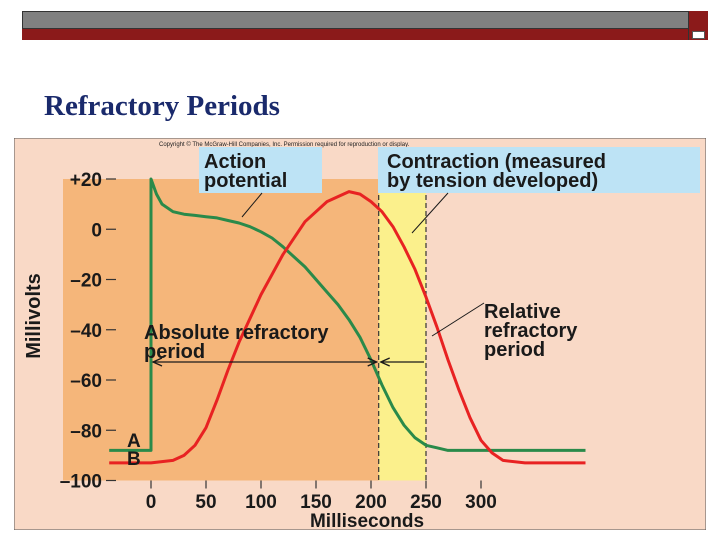 The image size is (720, 540). Describe the element at coordinates (235, 162) in the screenshot. I see `action-potential-label-line-0: Action` at that location.